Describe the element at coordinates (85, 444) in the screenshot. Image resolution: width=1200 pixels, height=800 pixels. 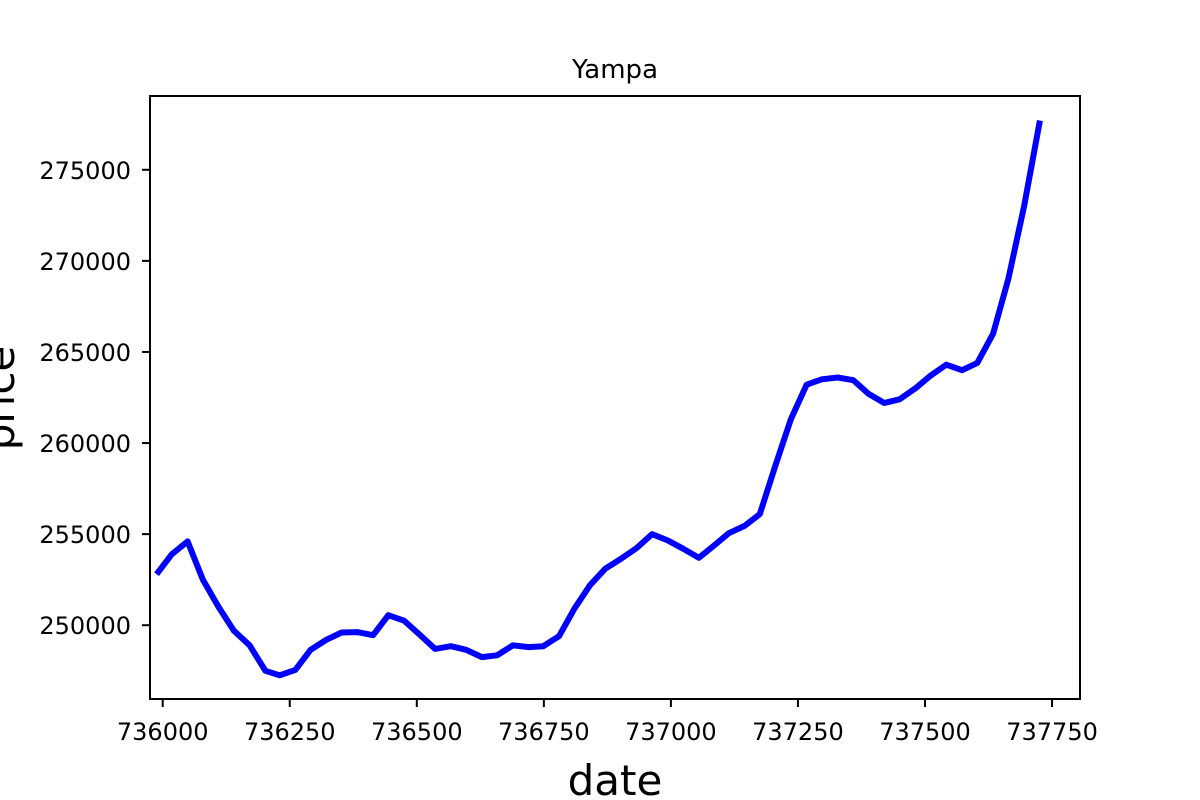
I see `y-tick-label: 260000` at that location.